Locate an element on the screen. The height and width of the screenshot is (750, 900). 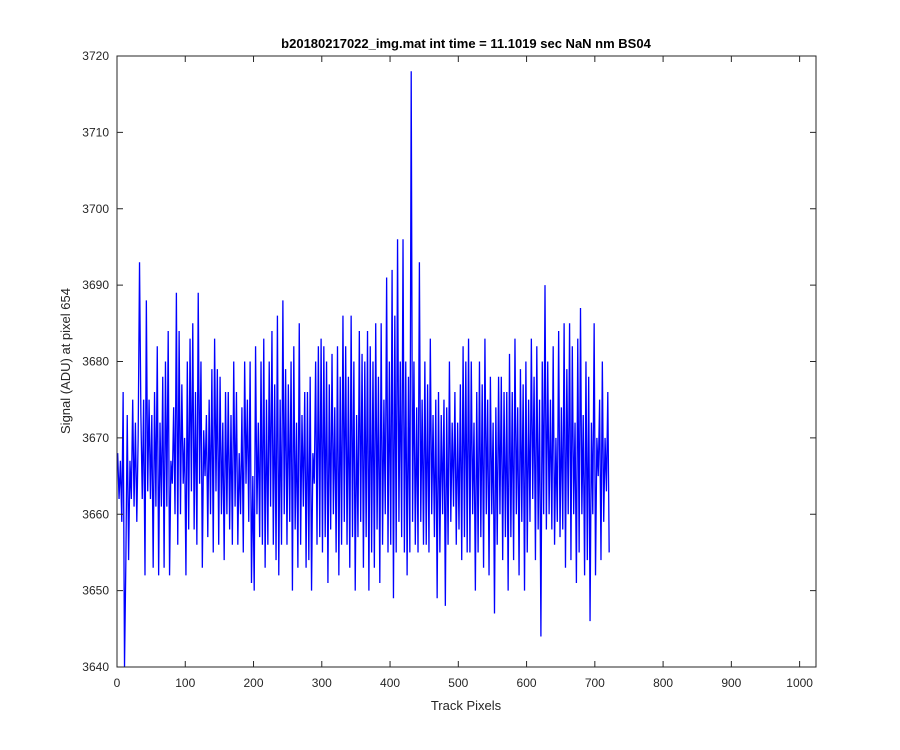
y-tick-label: 3710 is located at coordinates (95, 132).